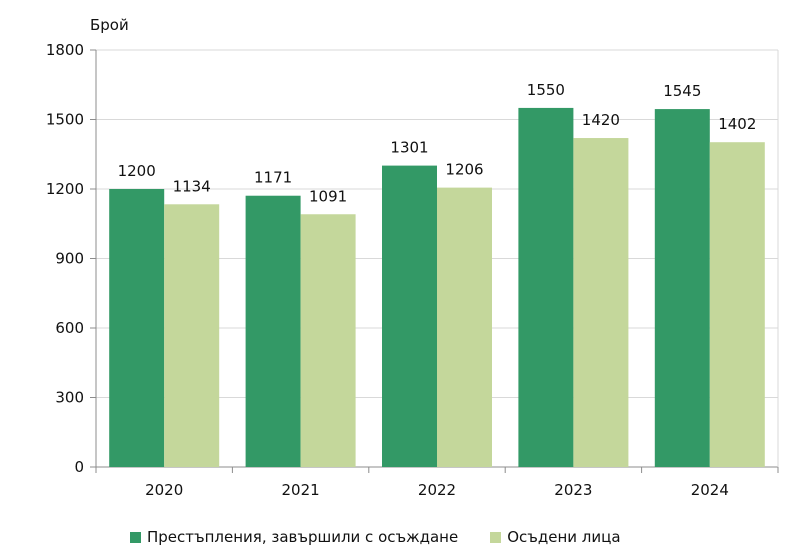  Describe the element at coordinates (737, 124) in the screenshot. I see `data-label: 1402` at that location.